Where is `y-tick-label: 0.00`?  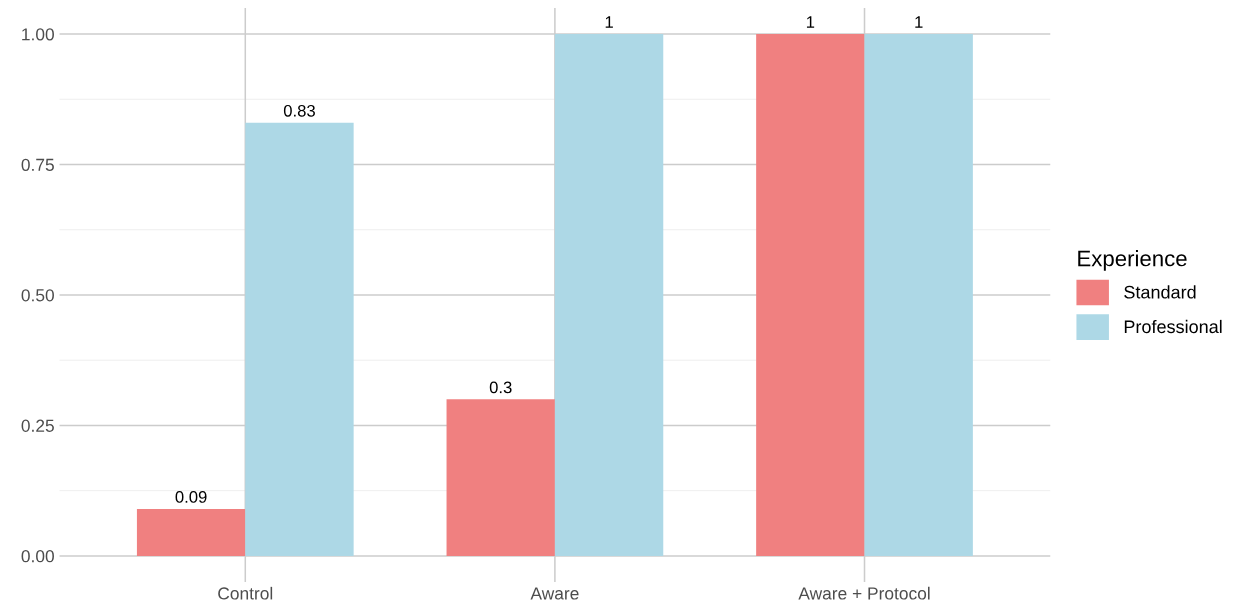 y-tick-label: 0.00 is located at coordinates (37, 556).